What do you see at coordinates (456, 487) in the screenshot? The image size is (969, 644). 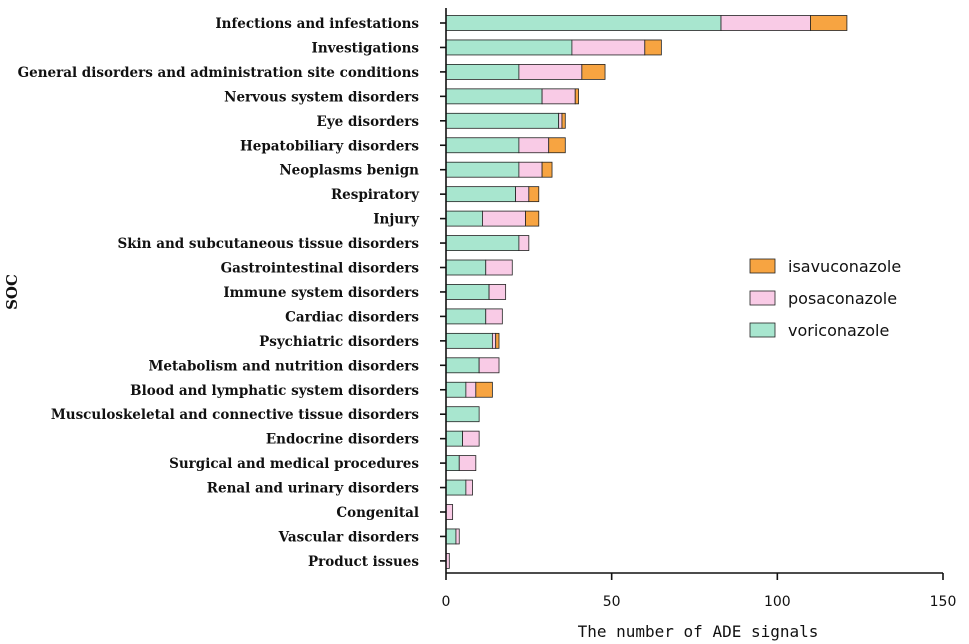 I see `bar-voriconazole-renal-and-urinary-disorders` at bounding box center [456, 487].